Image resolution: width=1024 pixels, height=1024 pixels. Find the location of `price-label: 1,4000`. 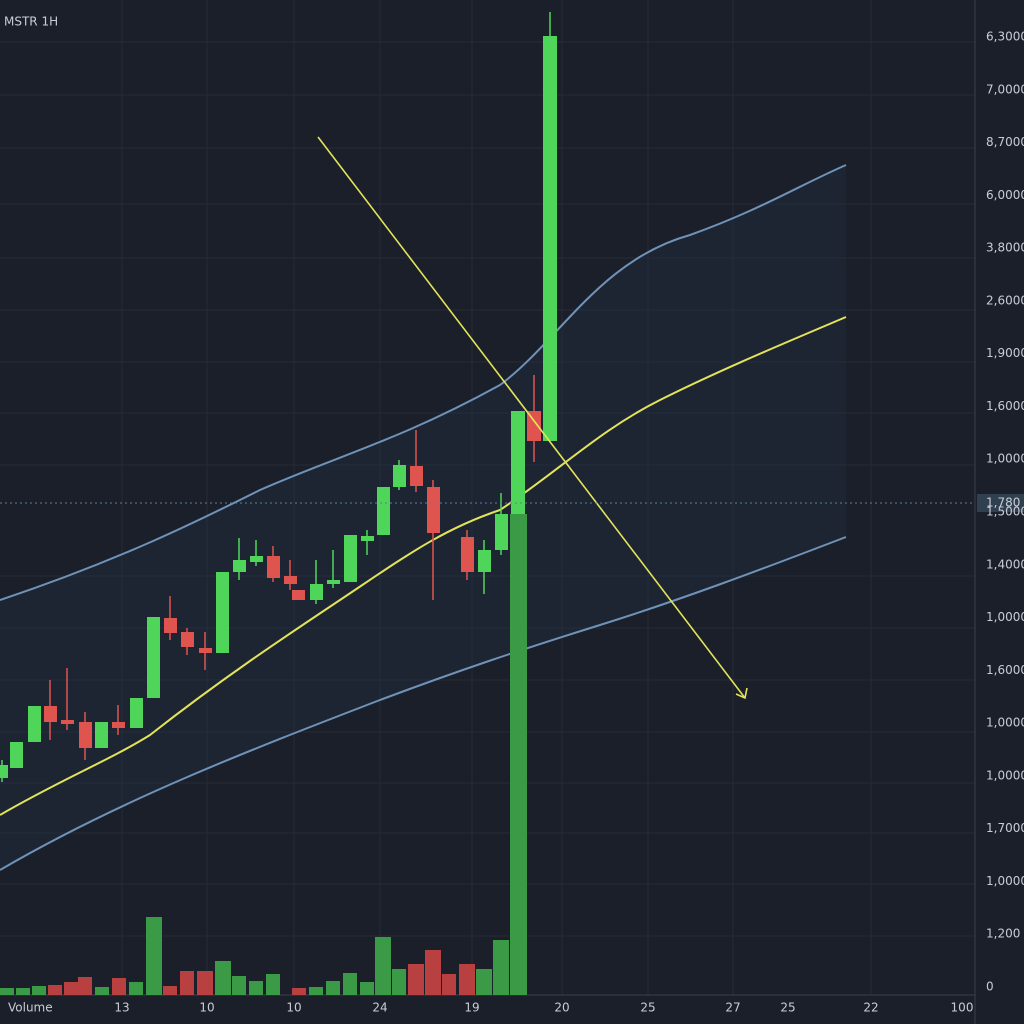

price-label: 1,4000 is located at coordinates (1005, 564).